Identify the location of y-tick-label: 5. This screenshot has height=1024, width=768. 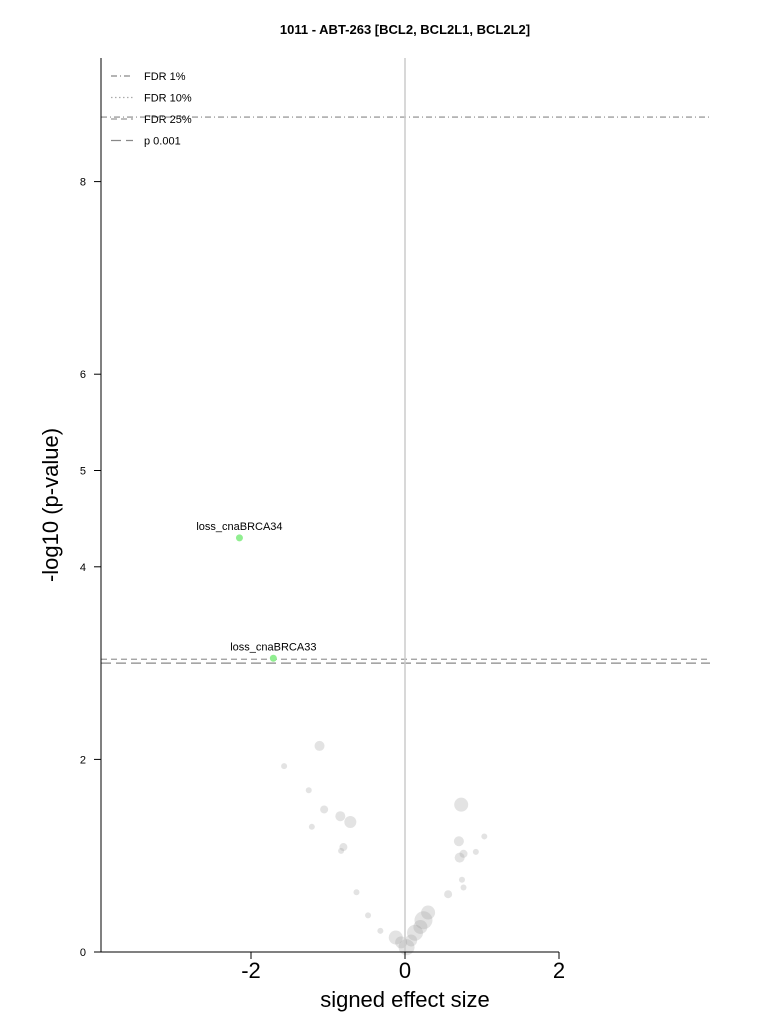
(83, 472).